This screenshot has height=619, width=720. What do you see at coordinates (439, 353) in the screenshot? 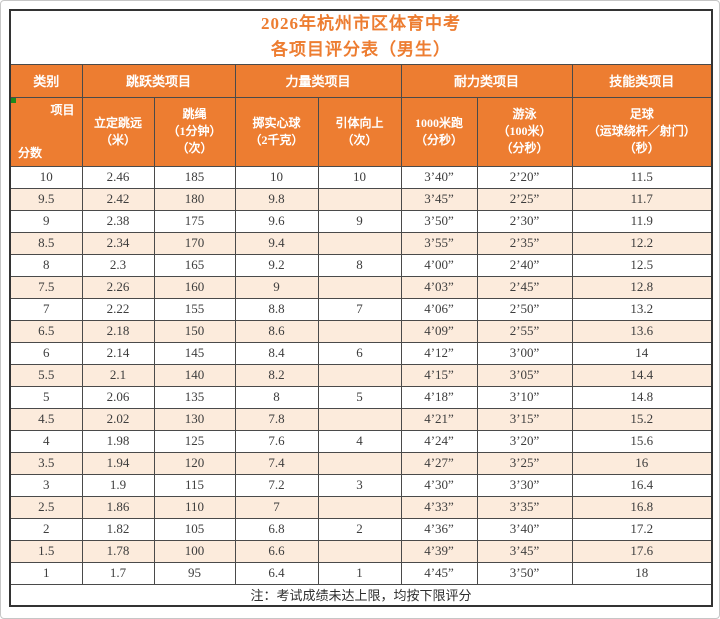
I see `value-cell: 4’12”` at bounding box center [439, 353].